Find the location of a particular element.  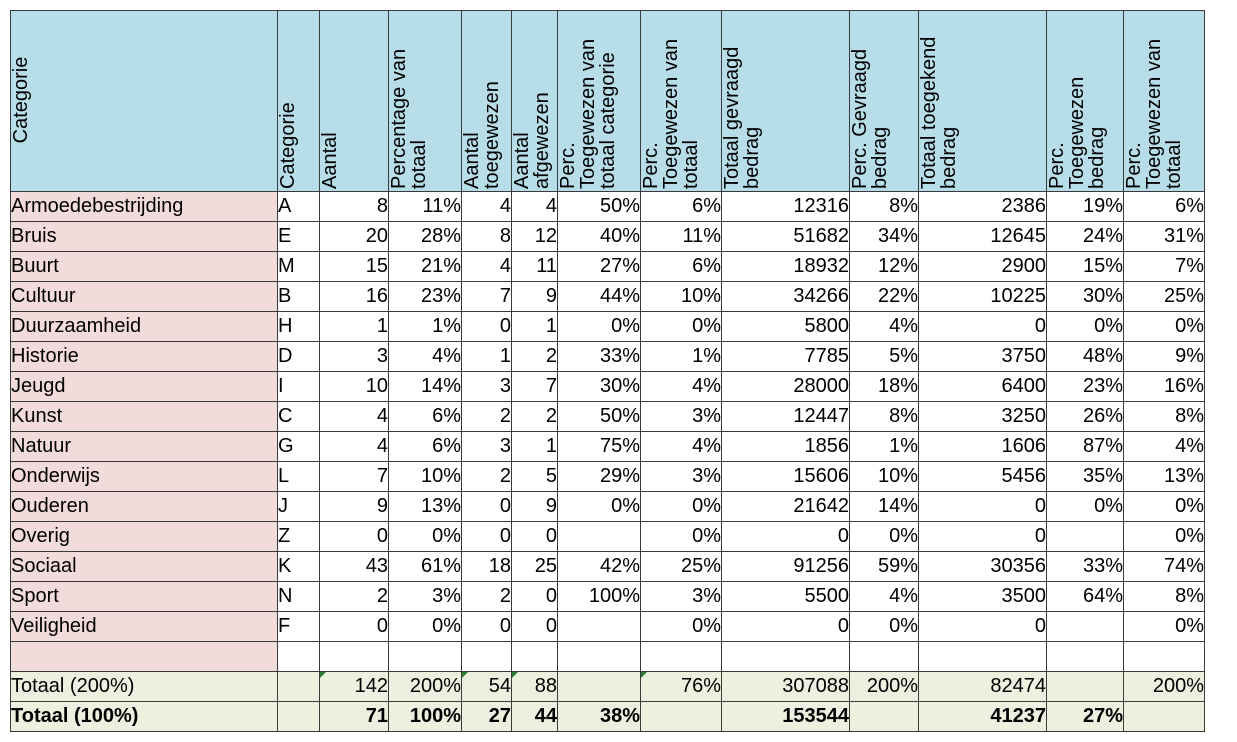

value-cell: 2 is located at coordinates (486, 416).